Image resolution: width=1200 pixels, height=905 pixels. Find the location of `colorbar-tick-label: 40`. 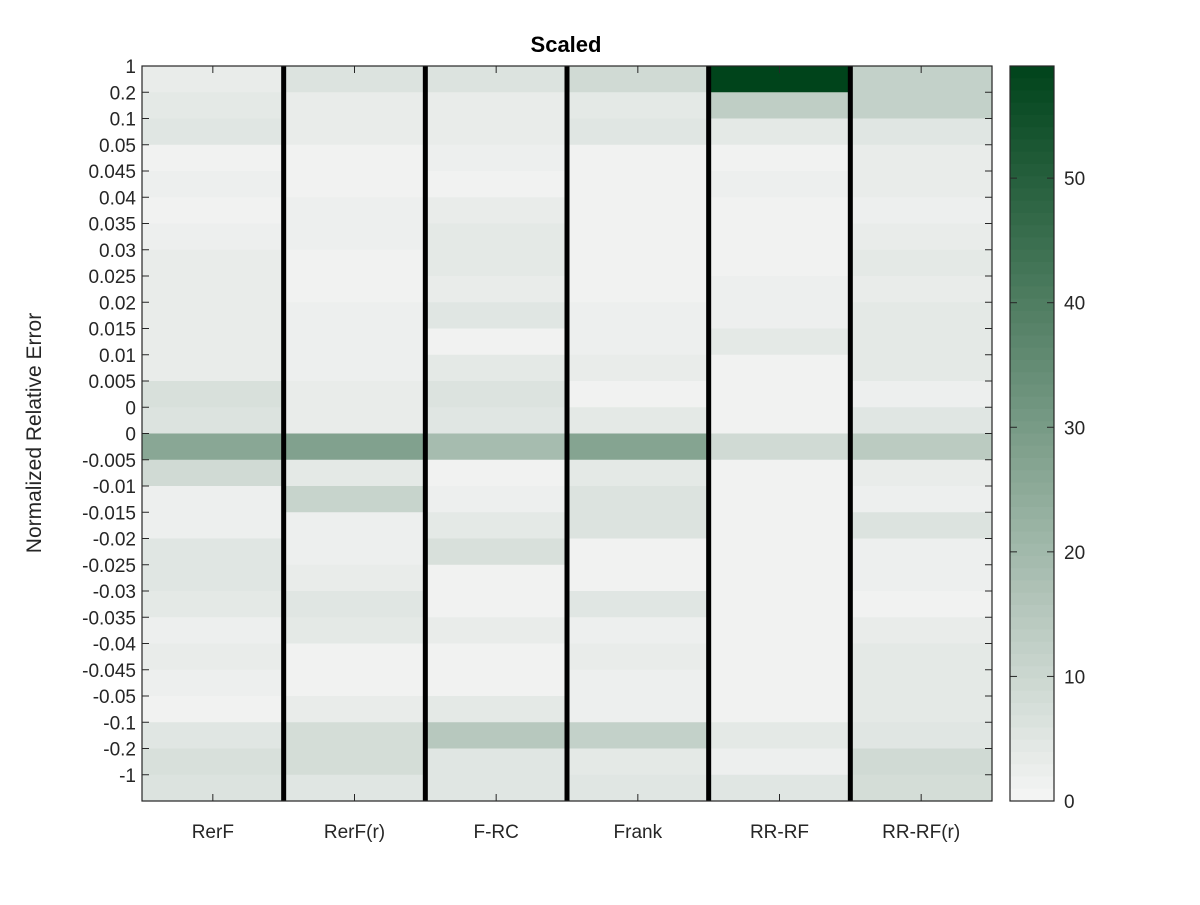

colorbar-tick-label: 40 is located at coordinates (1074, 304).